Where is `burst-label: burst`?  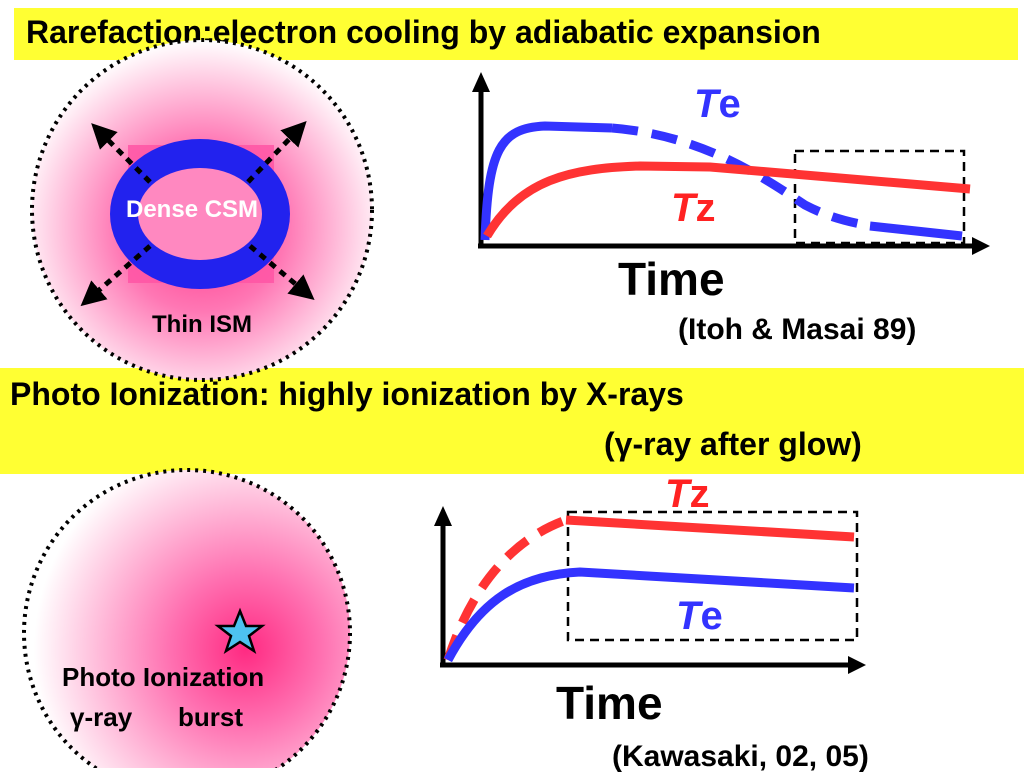 burst-label: burst is located at coordinates (210, 717).